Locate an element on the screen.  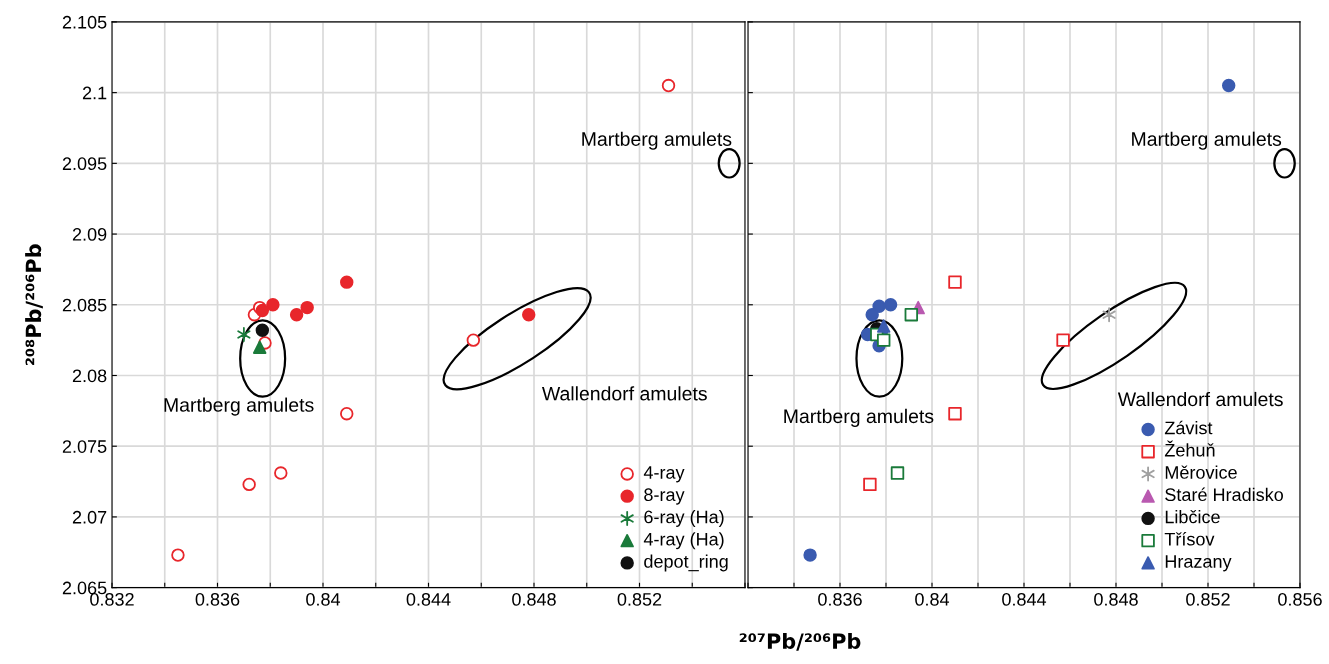
y-tick-label: 2.075 is located at coordinates (84, 446).